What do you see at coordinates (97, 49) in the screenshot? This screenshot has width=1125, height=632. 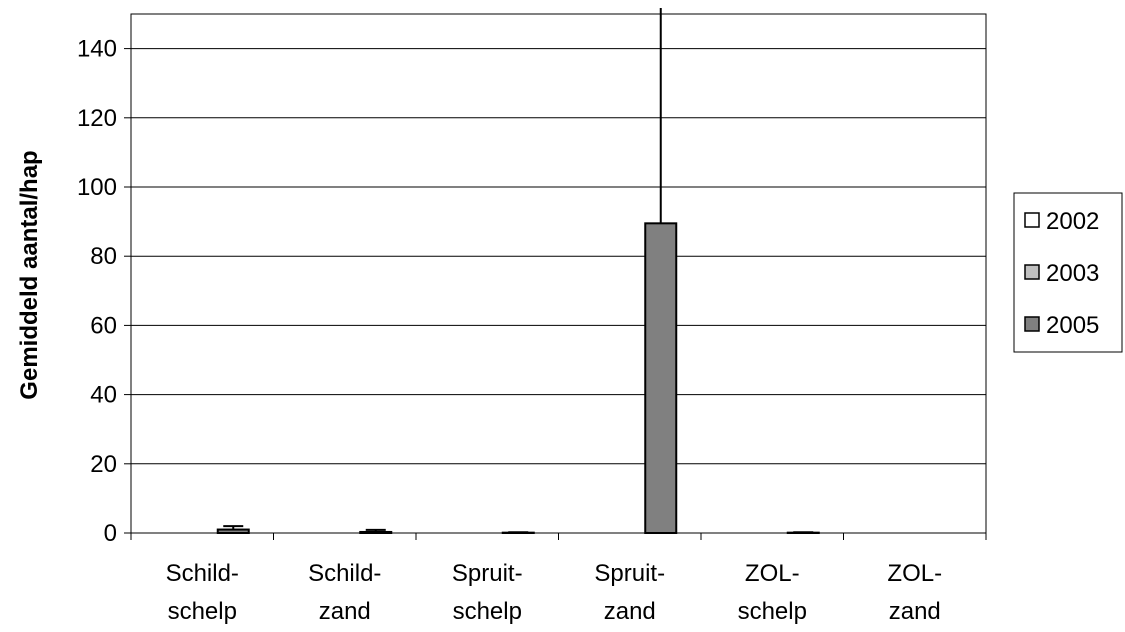 I see `y-tick-label: 140` at bounding box center [97, 49].